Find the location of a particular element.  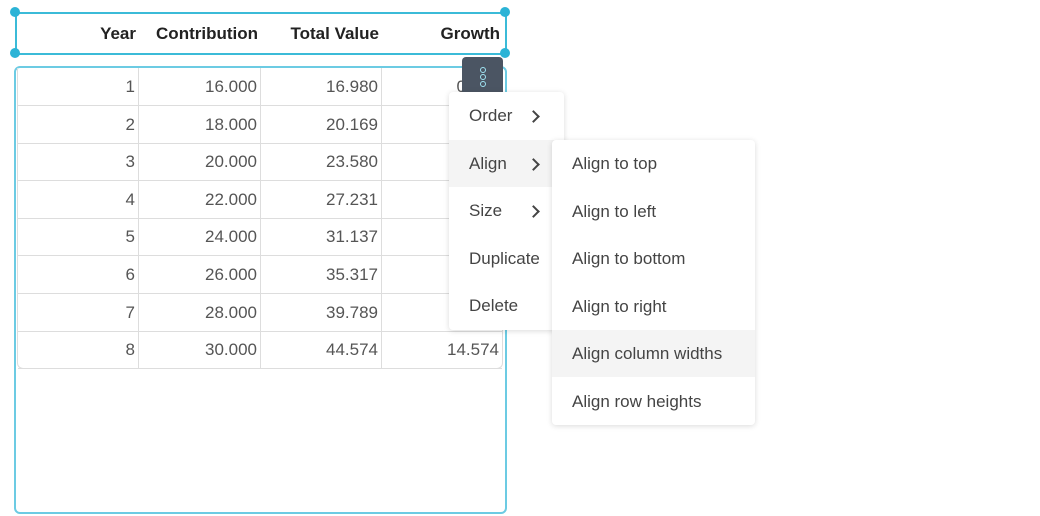

submenu-item: Align to left is located at coordinates (614, 211).